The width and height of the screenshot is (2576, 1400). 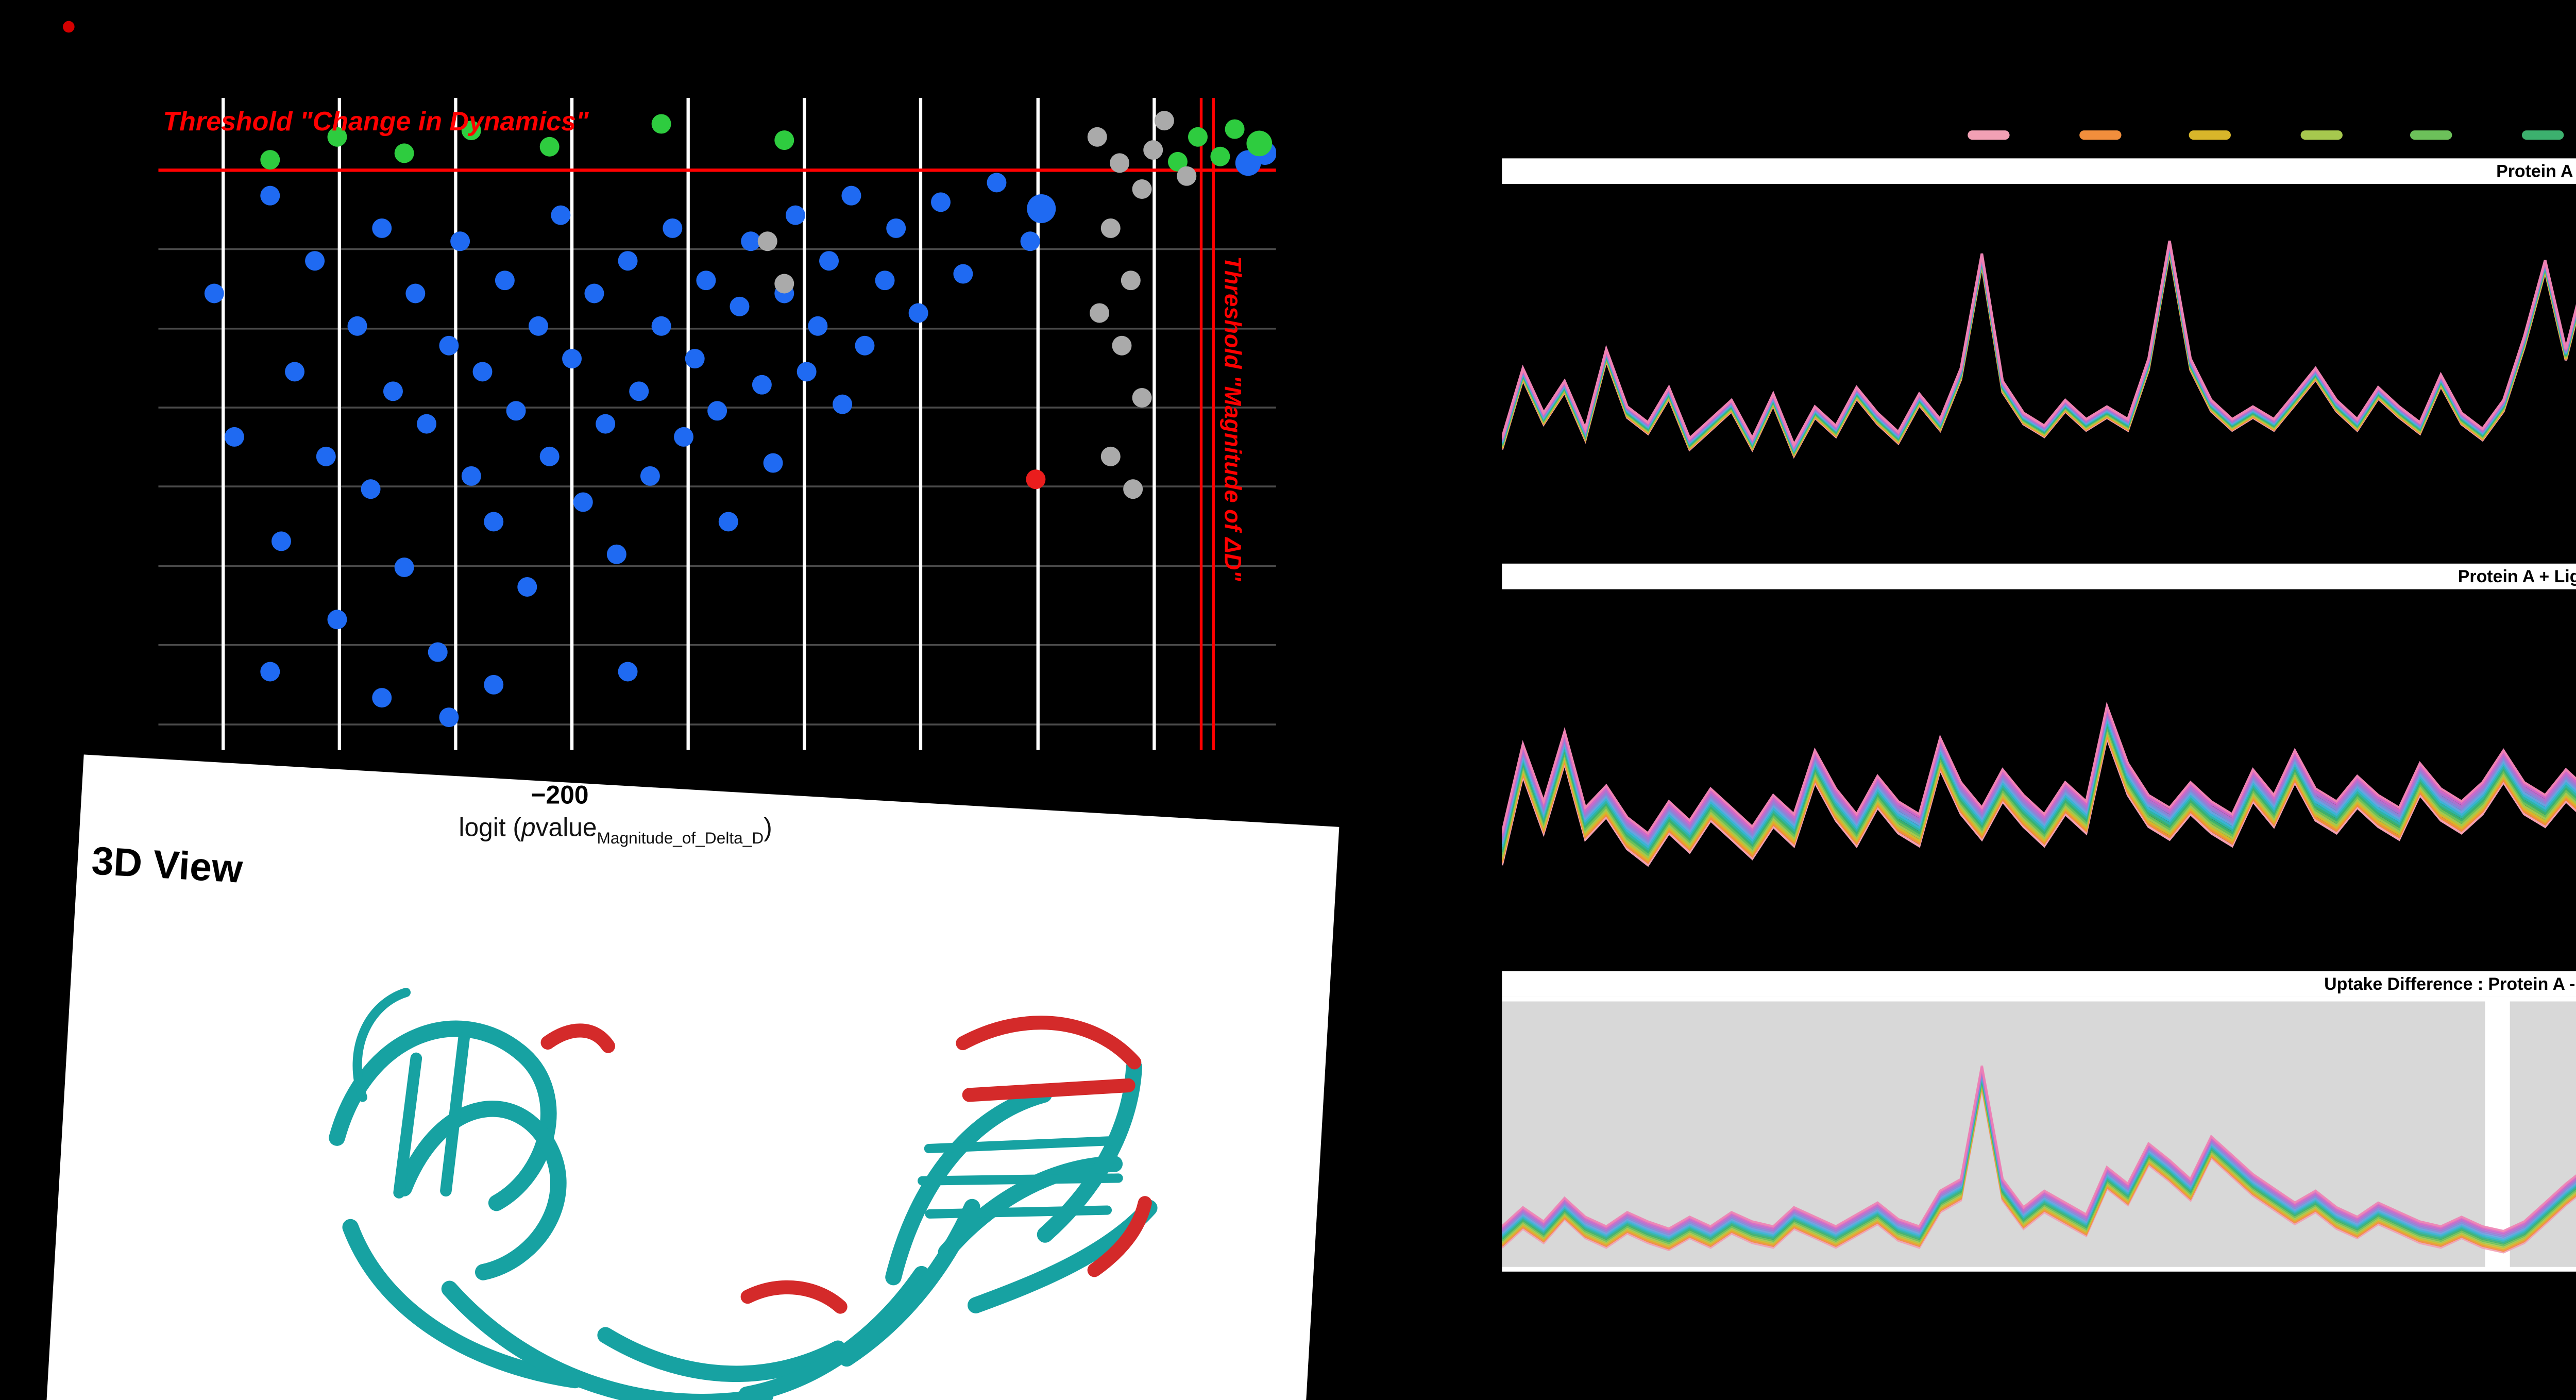 I want to click on uptake-plot-difference, so click(x=2039, y=1134).